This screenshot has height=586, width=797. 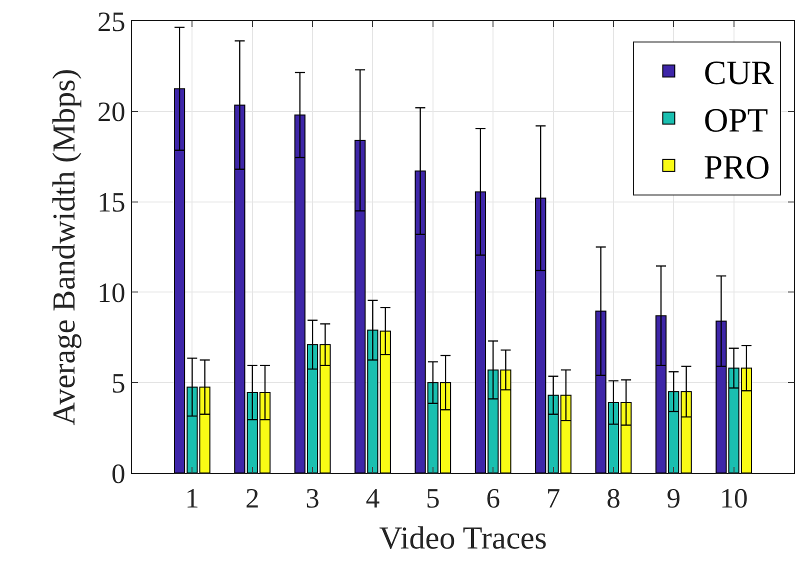 I want to click on legend-label: OPT, so click(x=736, y=121).